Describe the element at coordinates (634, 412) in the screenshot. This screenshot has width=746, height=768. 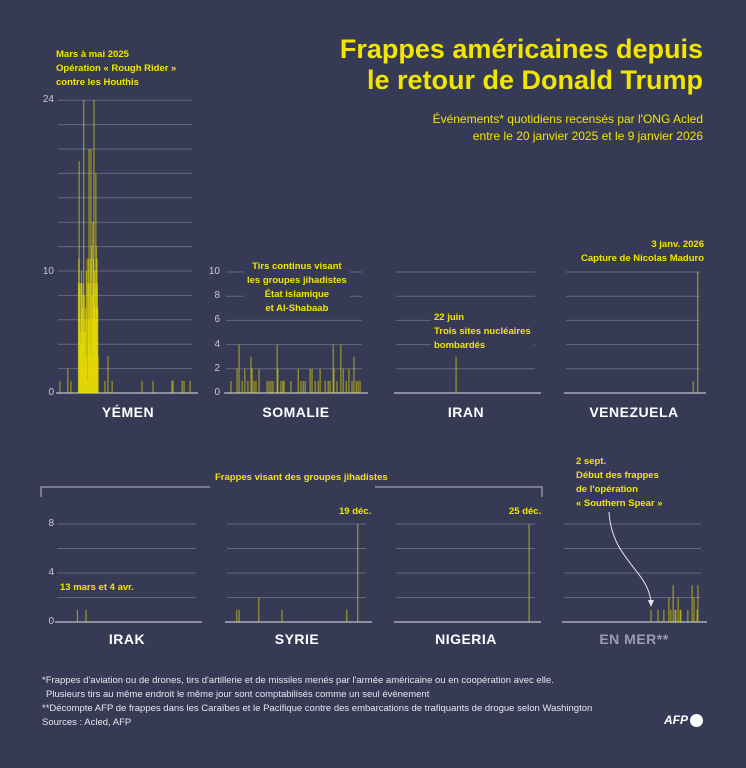
I see `country-label-venezuela: VENEZUELA` at that location.